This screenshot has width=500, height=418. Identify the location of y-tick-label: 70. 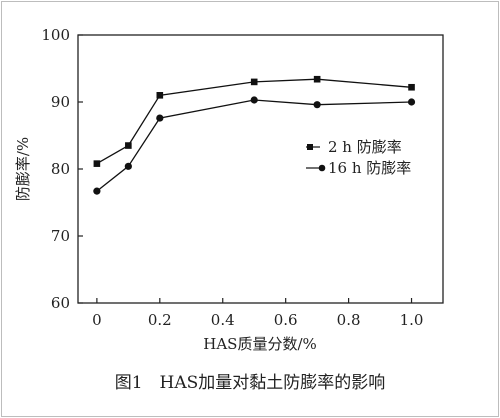
(60, 236).